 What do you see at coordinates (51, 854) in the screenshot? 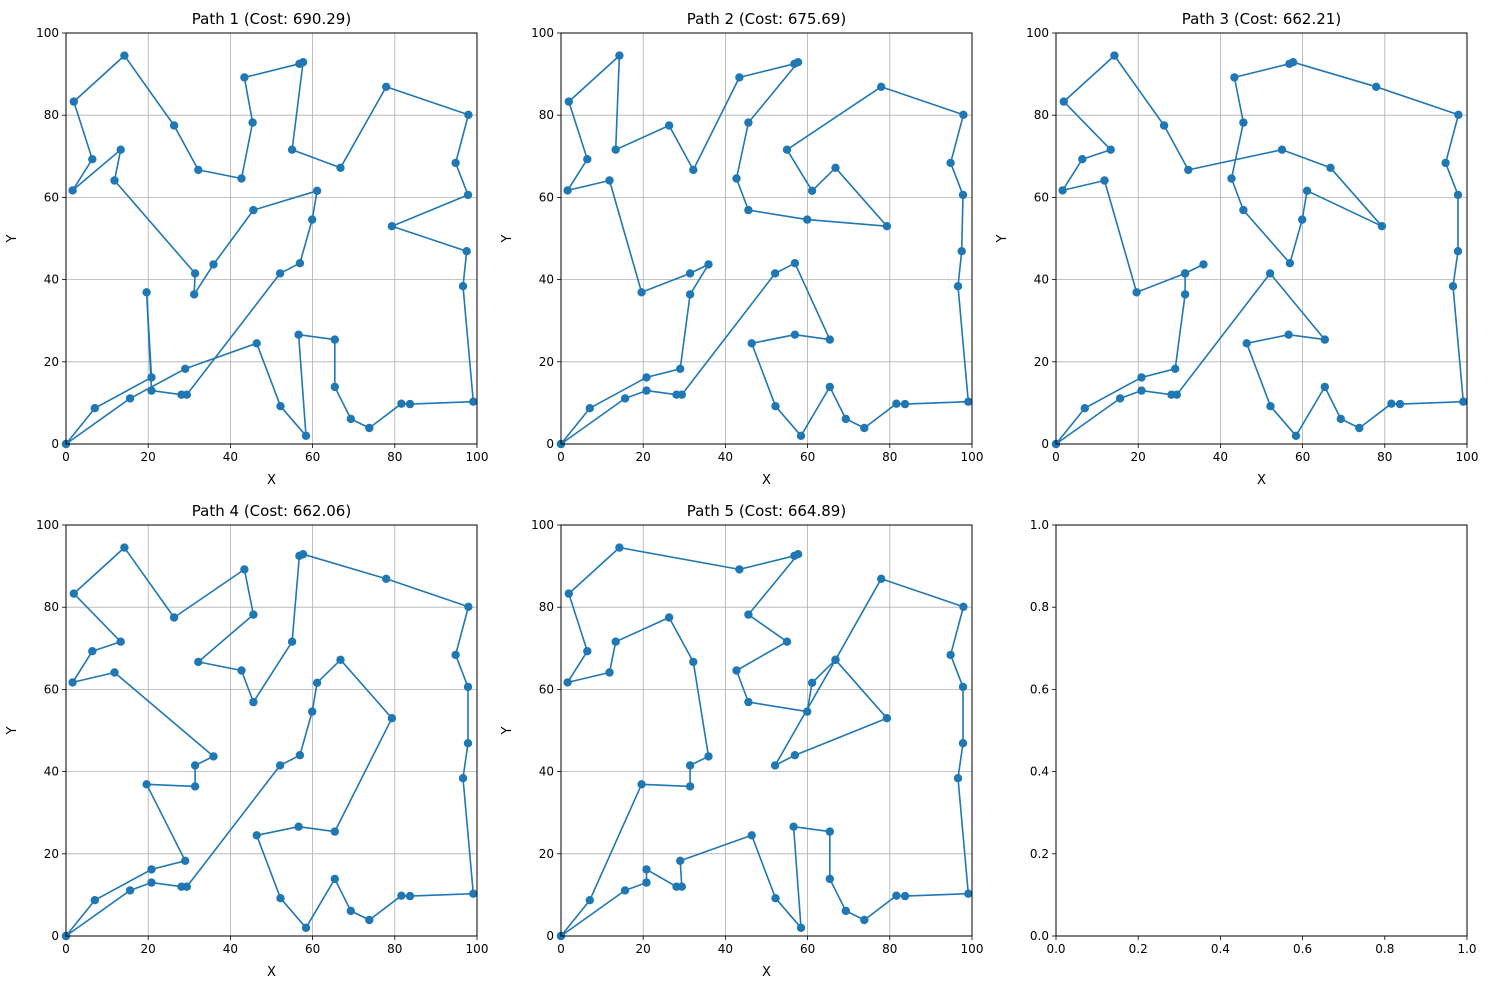
I see `y-tick-label: 20` at bounding box center [51, 854].